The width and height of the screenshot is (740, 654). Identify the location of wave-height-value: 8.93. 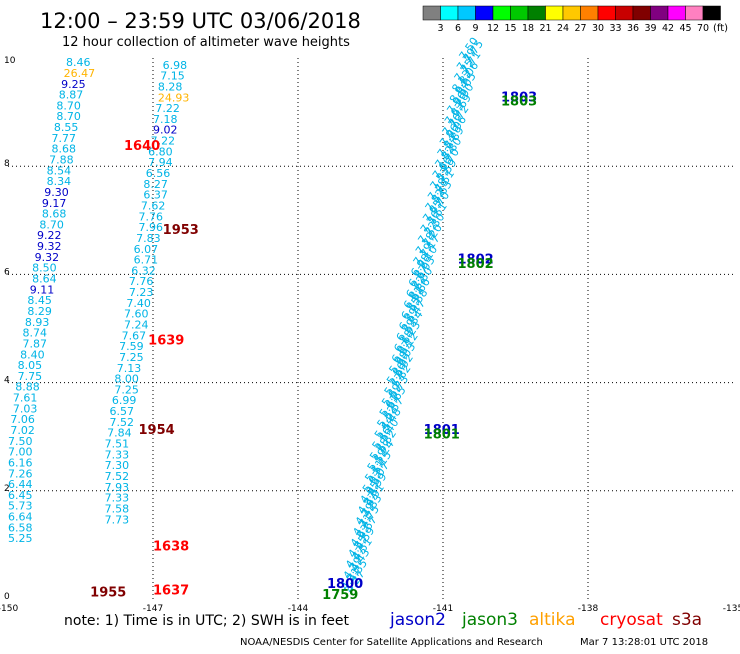
(37, 322).